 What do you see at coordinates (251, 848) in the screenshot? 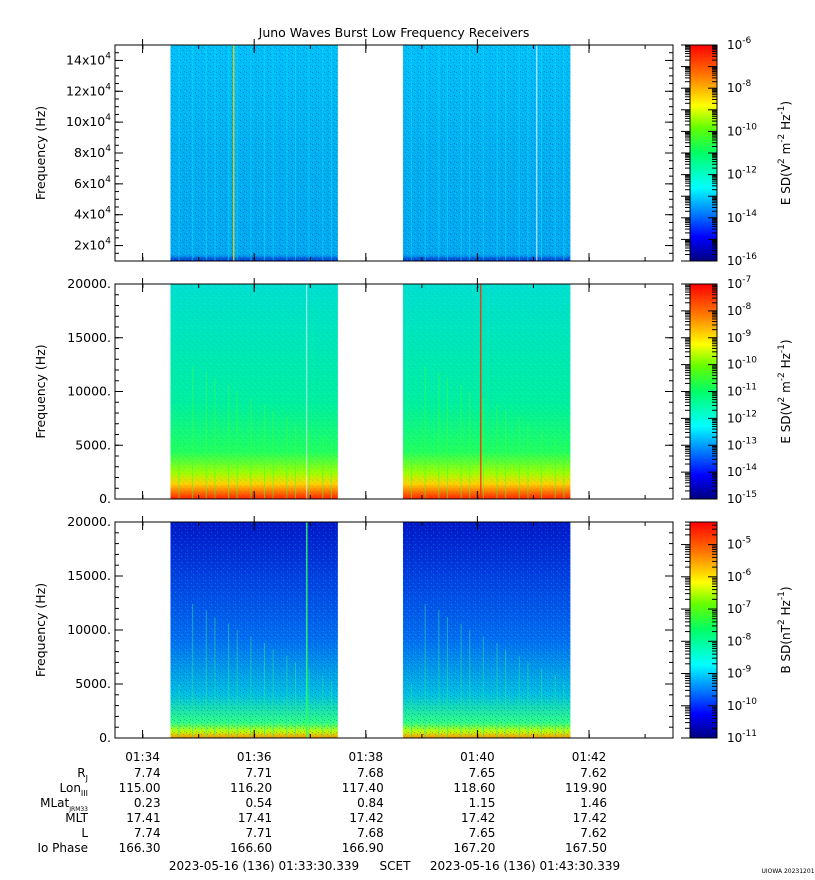
I see `ephemeris-value: 166.60` at bounding box center [251, 848].